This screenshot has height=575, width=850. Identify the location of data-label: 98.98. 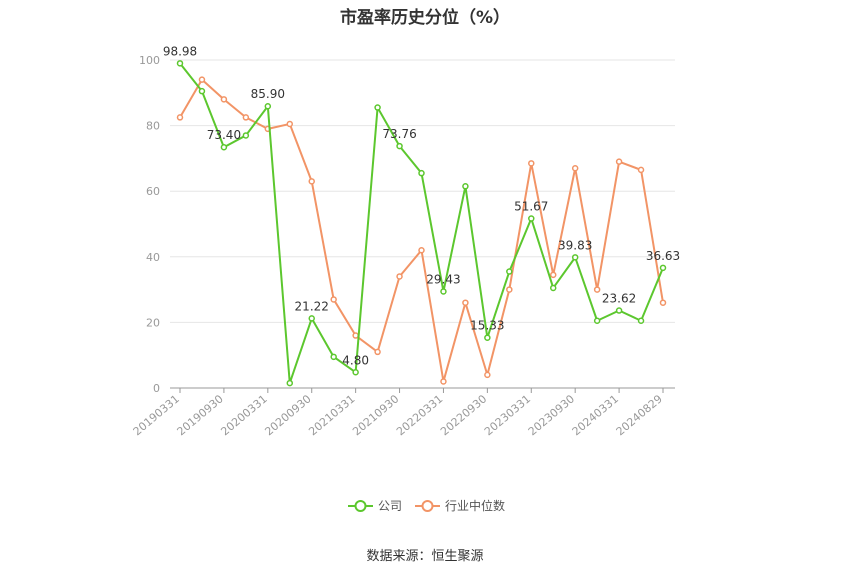
(180, 51).